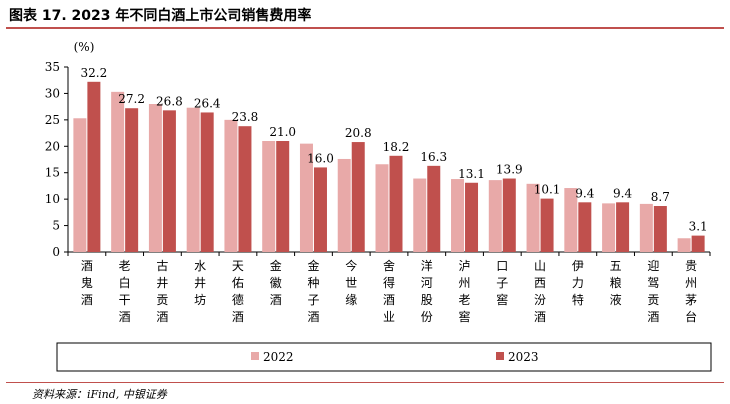 This screenshot has height=404, width=730. Describe the element at coordinates (427, 291) in the screenshot. I see `category-label: 洋河股份` at that location.